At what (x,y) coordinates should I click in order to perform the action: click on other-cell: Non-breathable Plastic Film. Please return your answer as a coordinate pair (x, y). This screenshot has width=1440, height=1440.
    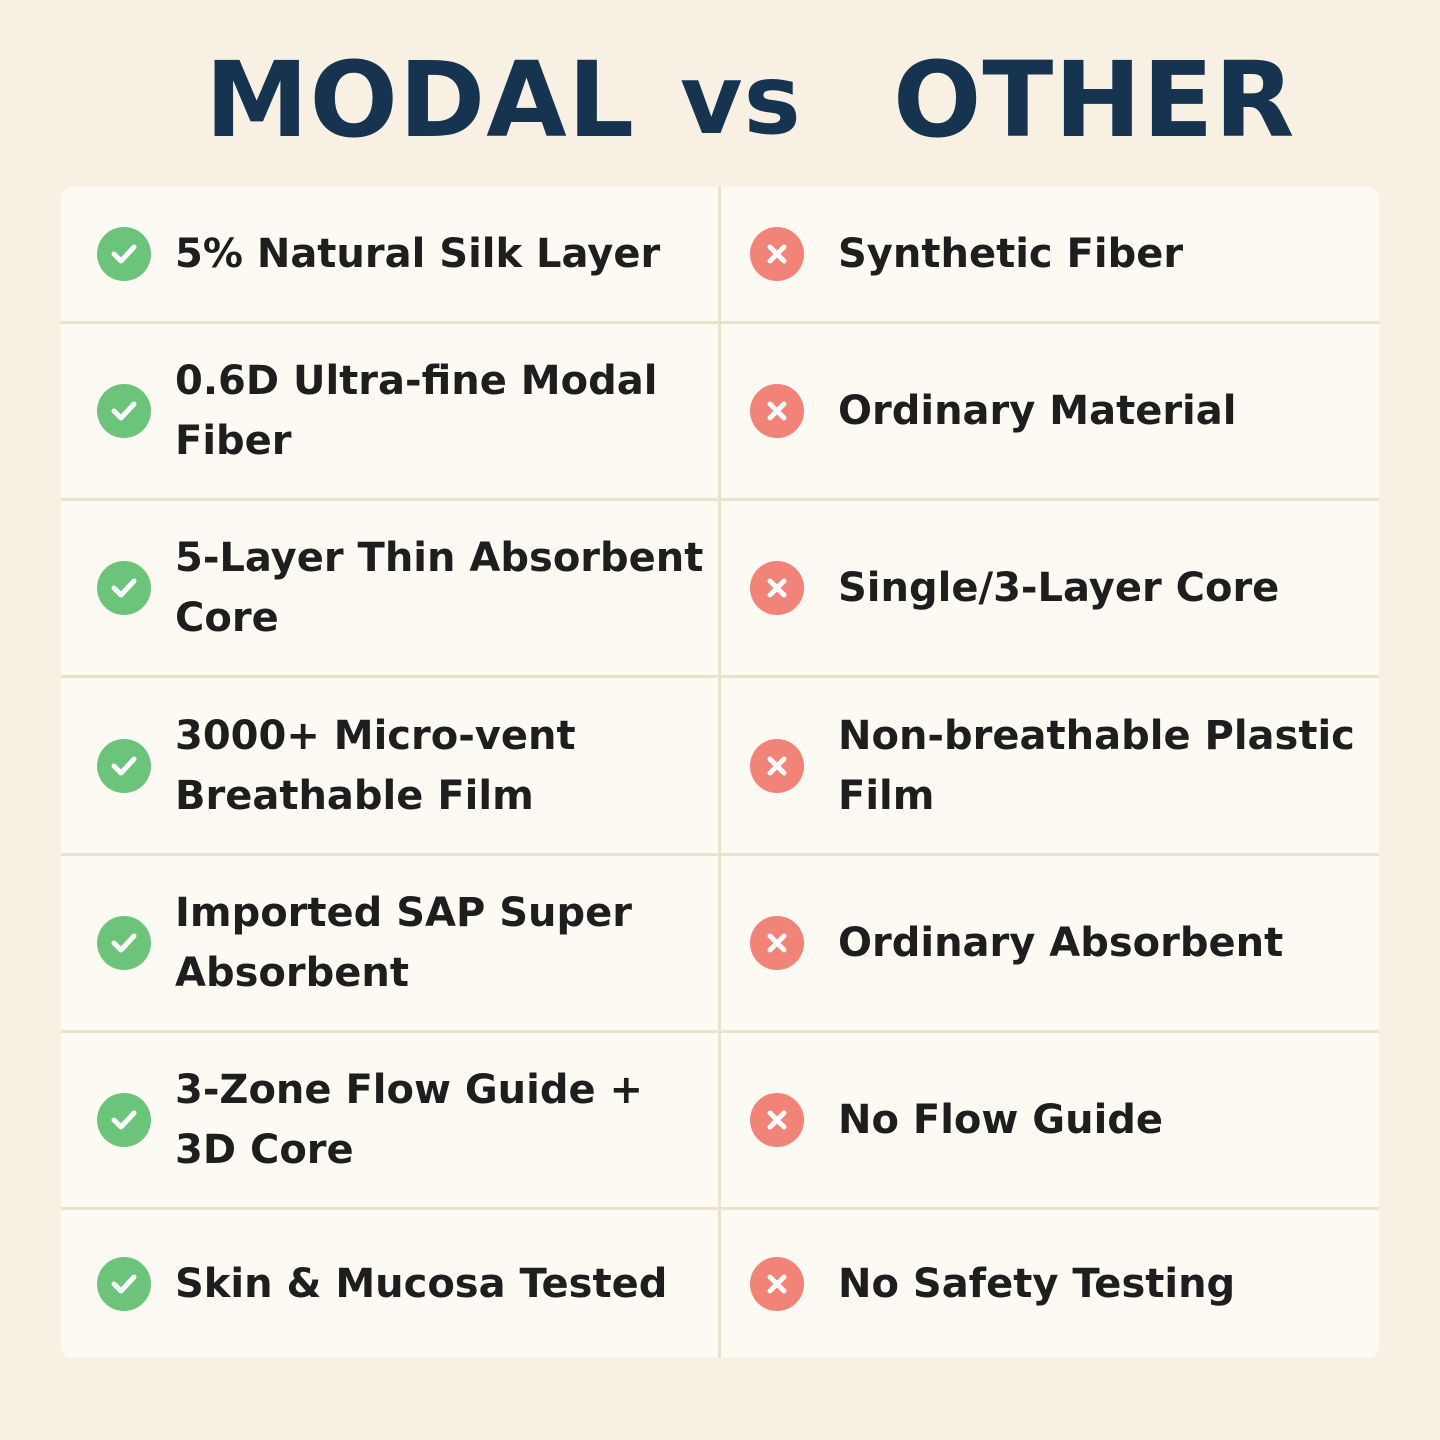
    Looking at the image, I should click on (1060, 765).